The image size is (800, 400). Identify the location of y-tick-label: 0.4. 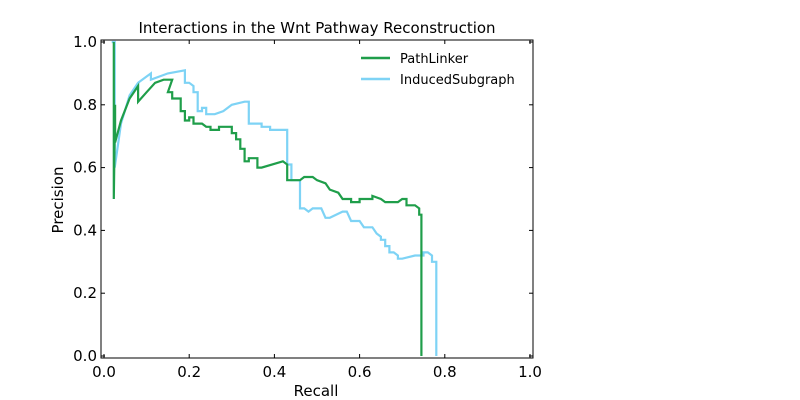
(85, 230).